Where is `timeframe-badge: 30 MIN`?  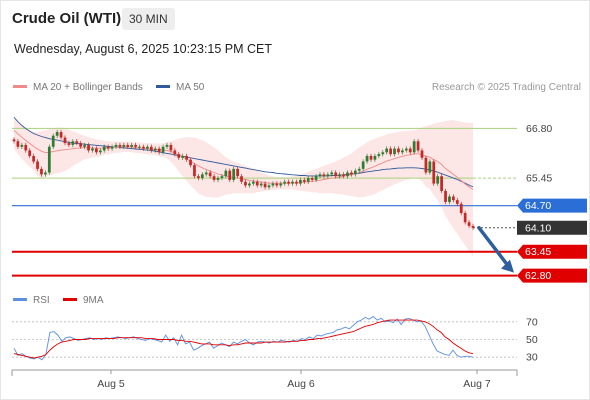 timeframe-badge: 30 MIN is located at coordinates (148, 19).